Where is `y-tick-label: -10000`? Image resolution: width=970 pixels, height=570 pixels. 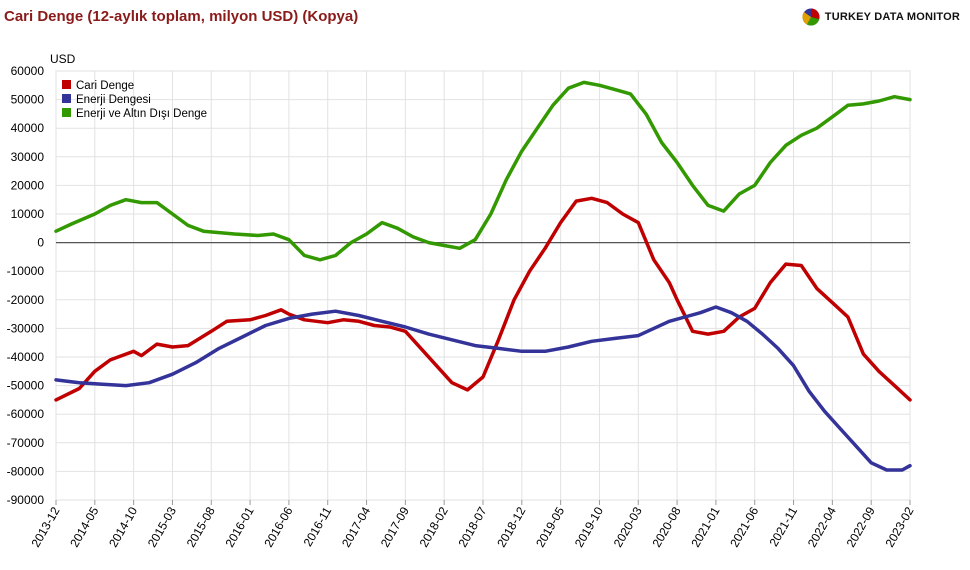 y-tick-label: -10000 is located at coordinates (26, 271).